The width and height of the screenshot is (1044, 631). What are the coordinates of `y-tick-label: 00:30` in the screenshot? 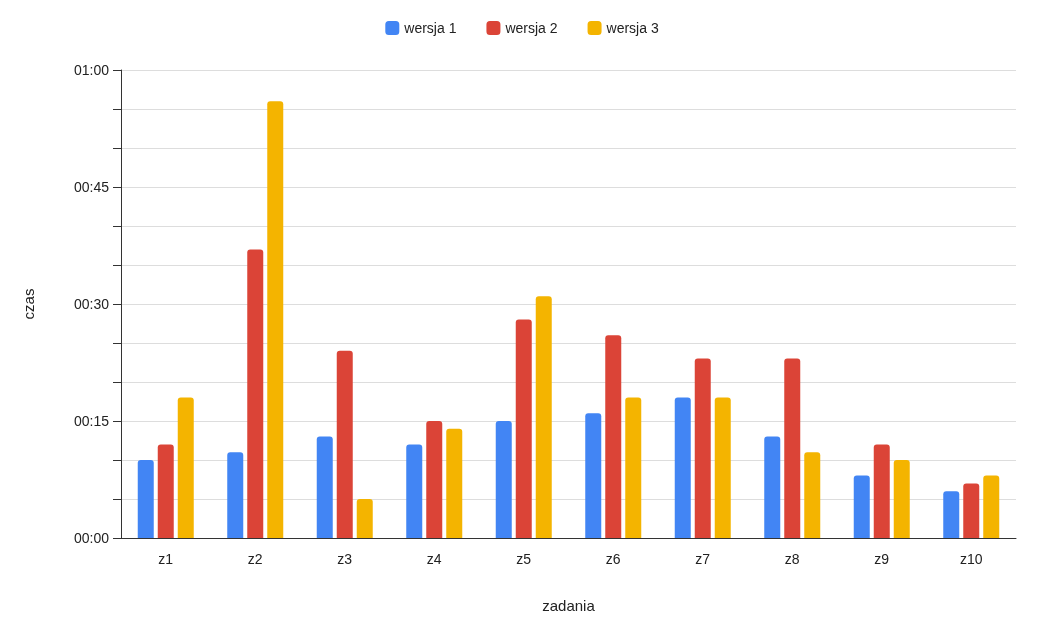 It's located at (91, 304).